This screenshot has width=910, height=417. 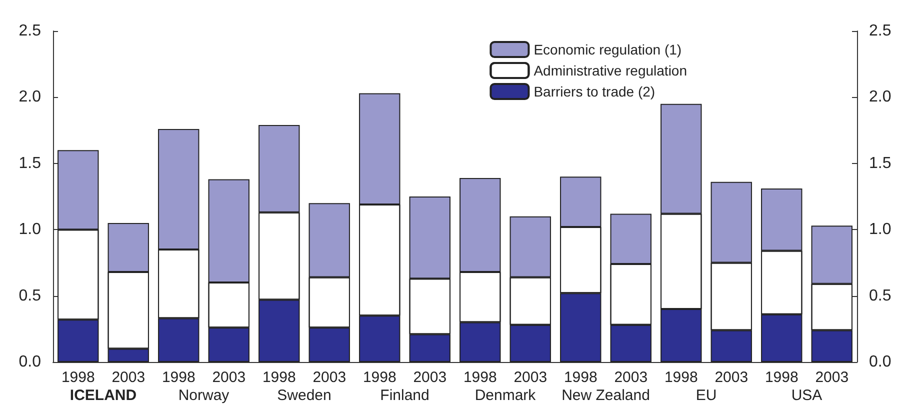 What do you see at coordinates (606, 395) in the screenshot?
I see `text: New Zealand` at bounding box center [606, 395].